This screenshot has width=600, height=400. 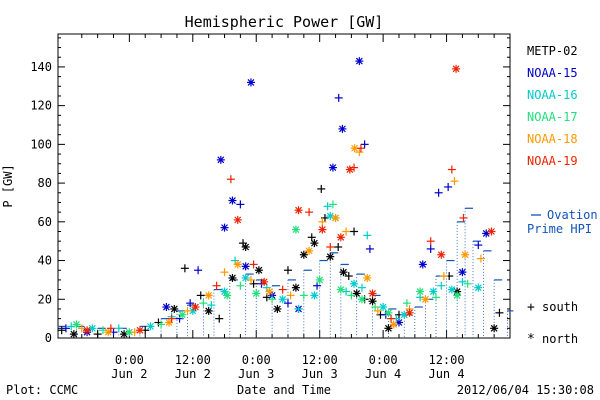 What do you see at coordinates (41, 67) in the screenshot?
I see `y-tick-label: 140` at bounding box center [41, 67].